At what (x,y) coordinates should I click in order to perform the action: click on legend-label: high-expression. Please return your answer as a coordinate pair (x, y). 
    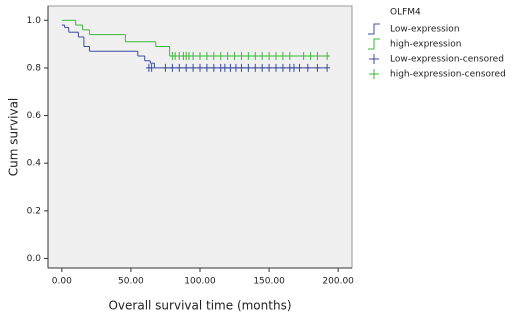
    Looking at the image, I should click on (425, 45).